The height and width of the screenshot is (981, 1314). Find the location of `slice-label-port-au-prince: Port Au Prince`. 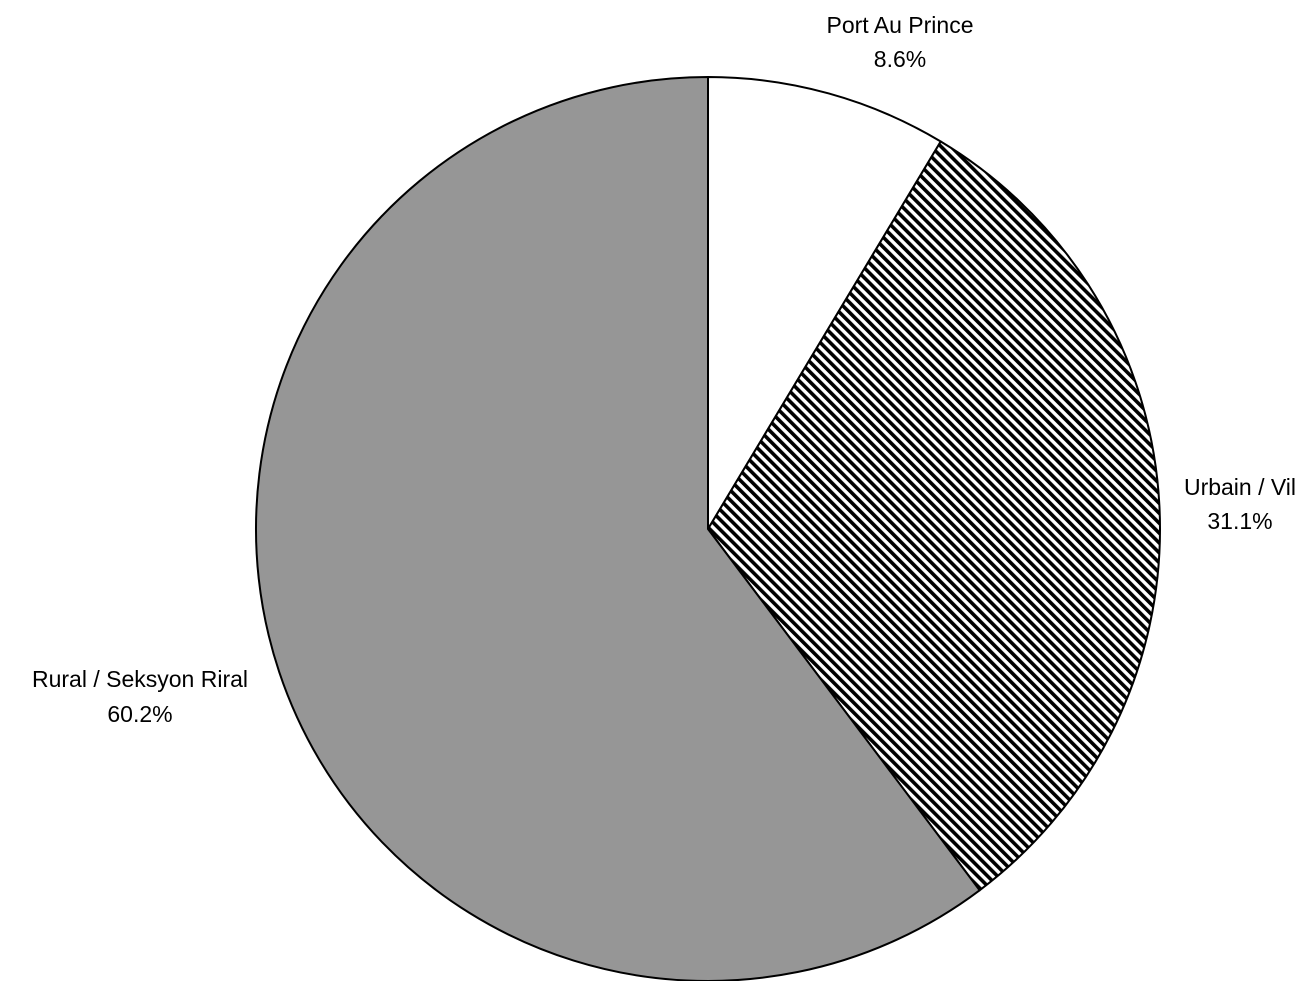

slice-label-port-au-prince: Port Au Prince is located at coordinates (899, 25).